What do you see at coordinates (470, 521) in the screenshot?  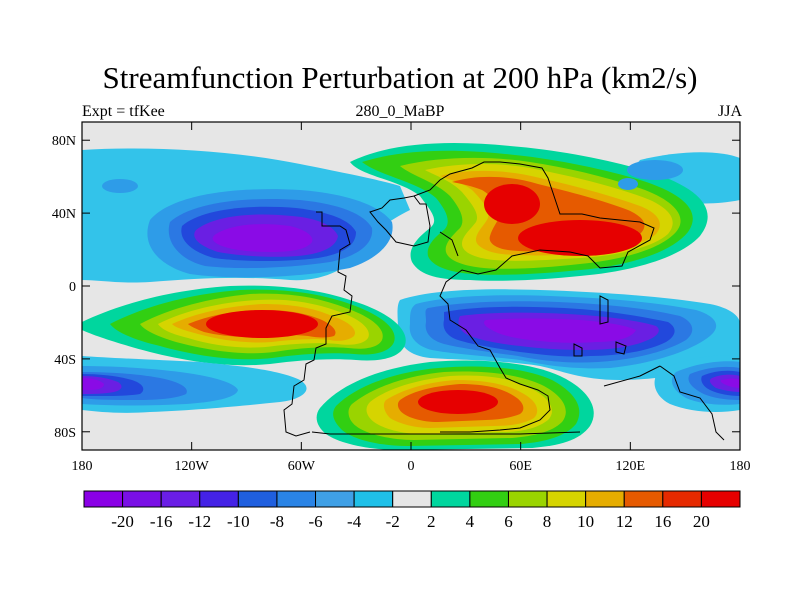 I see `colorbar-label: 4` at bounding box center [470, 521].